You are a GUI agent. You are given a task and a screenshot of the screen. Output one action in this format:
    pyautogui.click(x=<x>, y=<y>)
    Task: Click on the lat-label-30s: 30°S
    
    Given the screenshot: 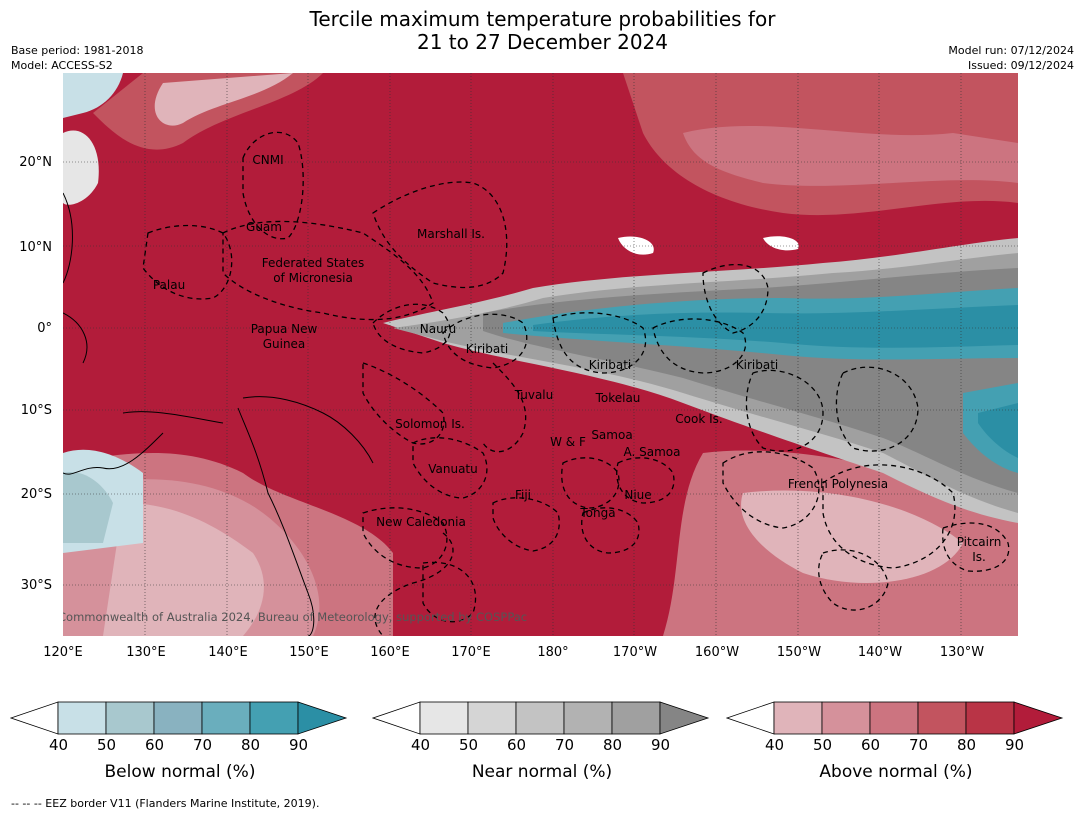 What is the action you would take?
    pyautogui.click(x=36, y=585)
    